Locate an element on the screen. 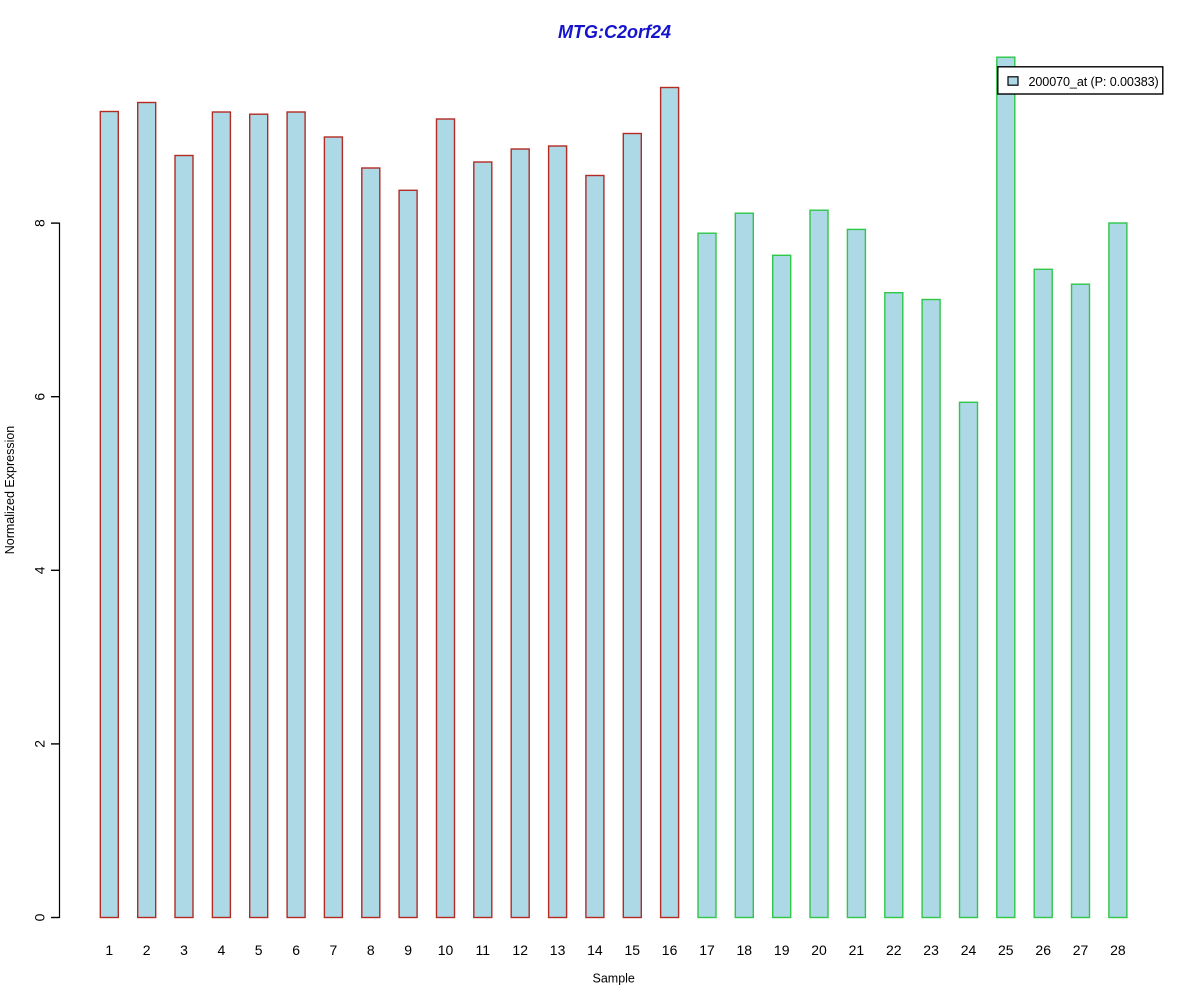  svg-text: 1 is located at coordinates (109, 950).